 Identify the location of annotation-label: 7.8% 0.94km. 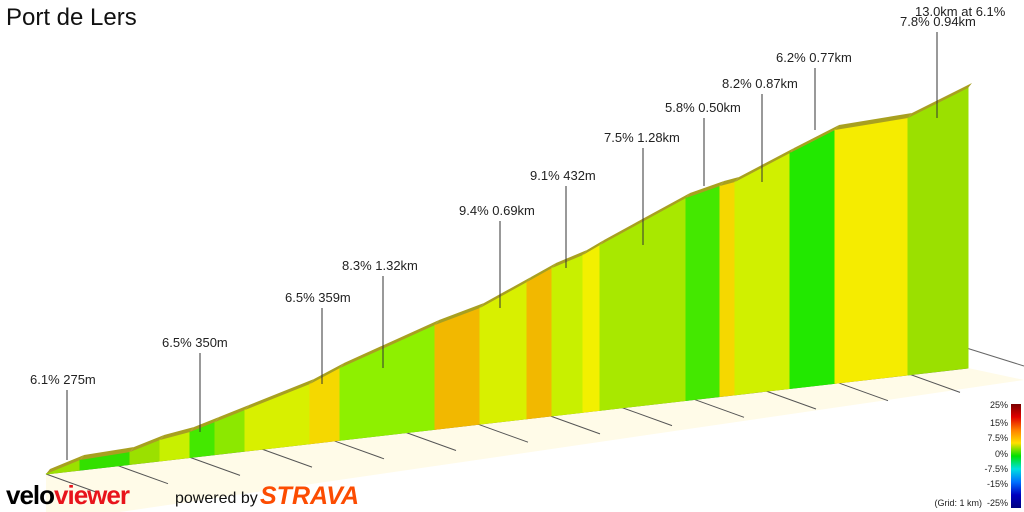
(938, 21).